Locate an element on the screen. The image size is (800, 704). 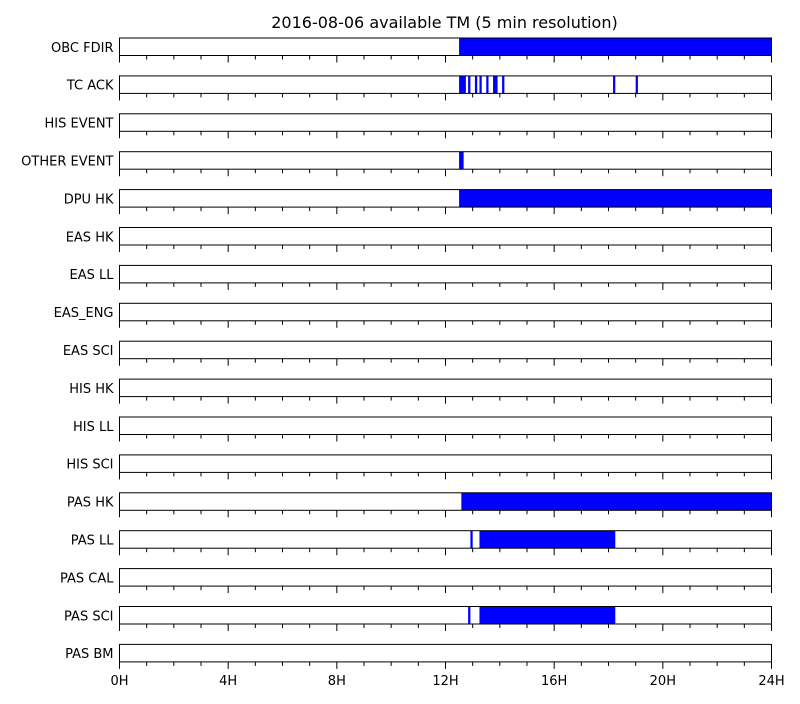
x-tick-label-8: 8H is located at coordinates (337, 681).